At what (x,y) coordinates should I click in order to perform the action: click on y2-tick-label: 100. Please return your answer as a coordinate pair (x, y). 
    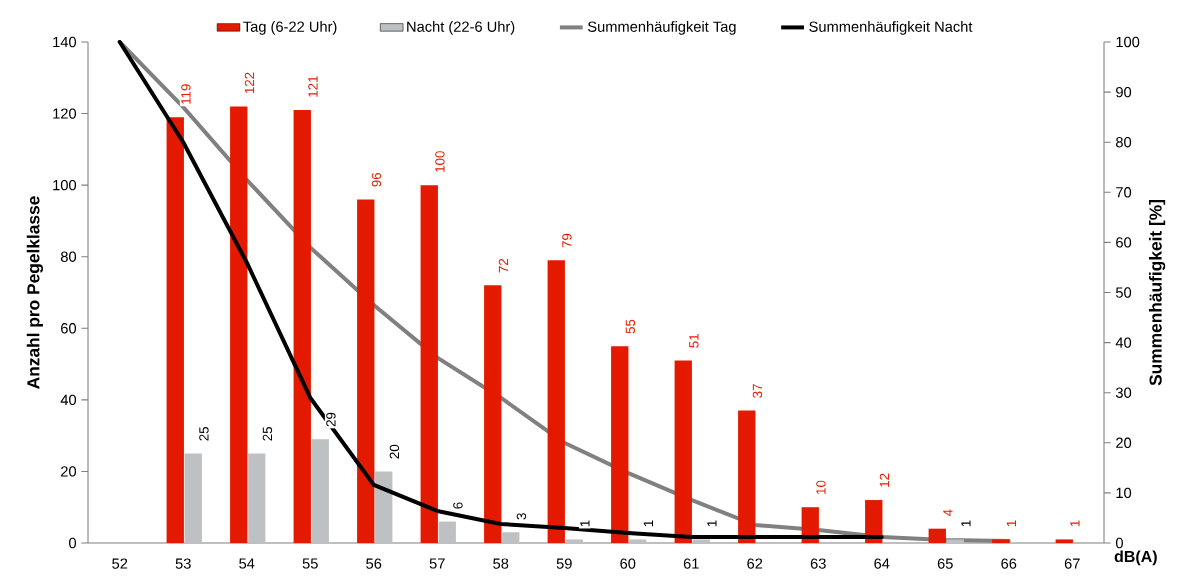
    Looking at the image, I should click on (1128, 42).